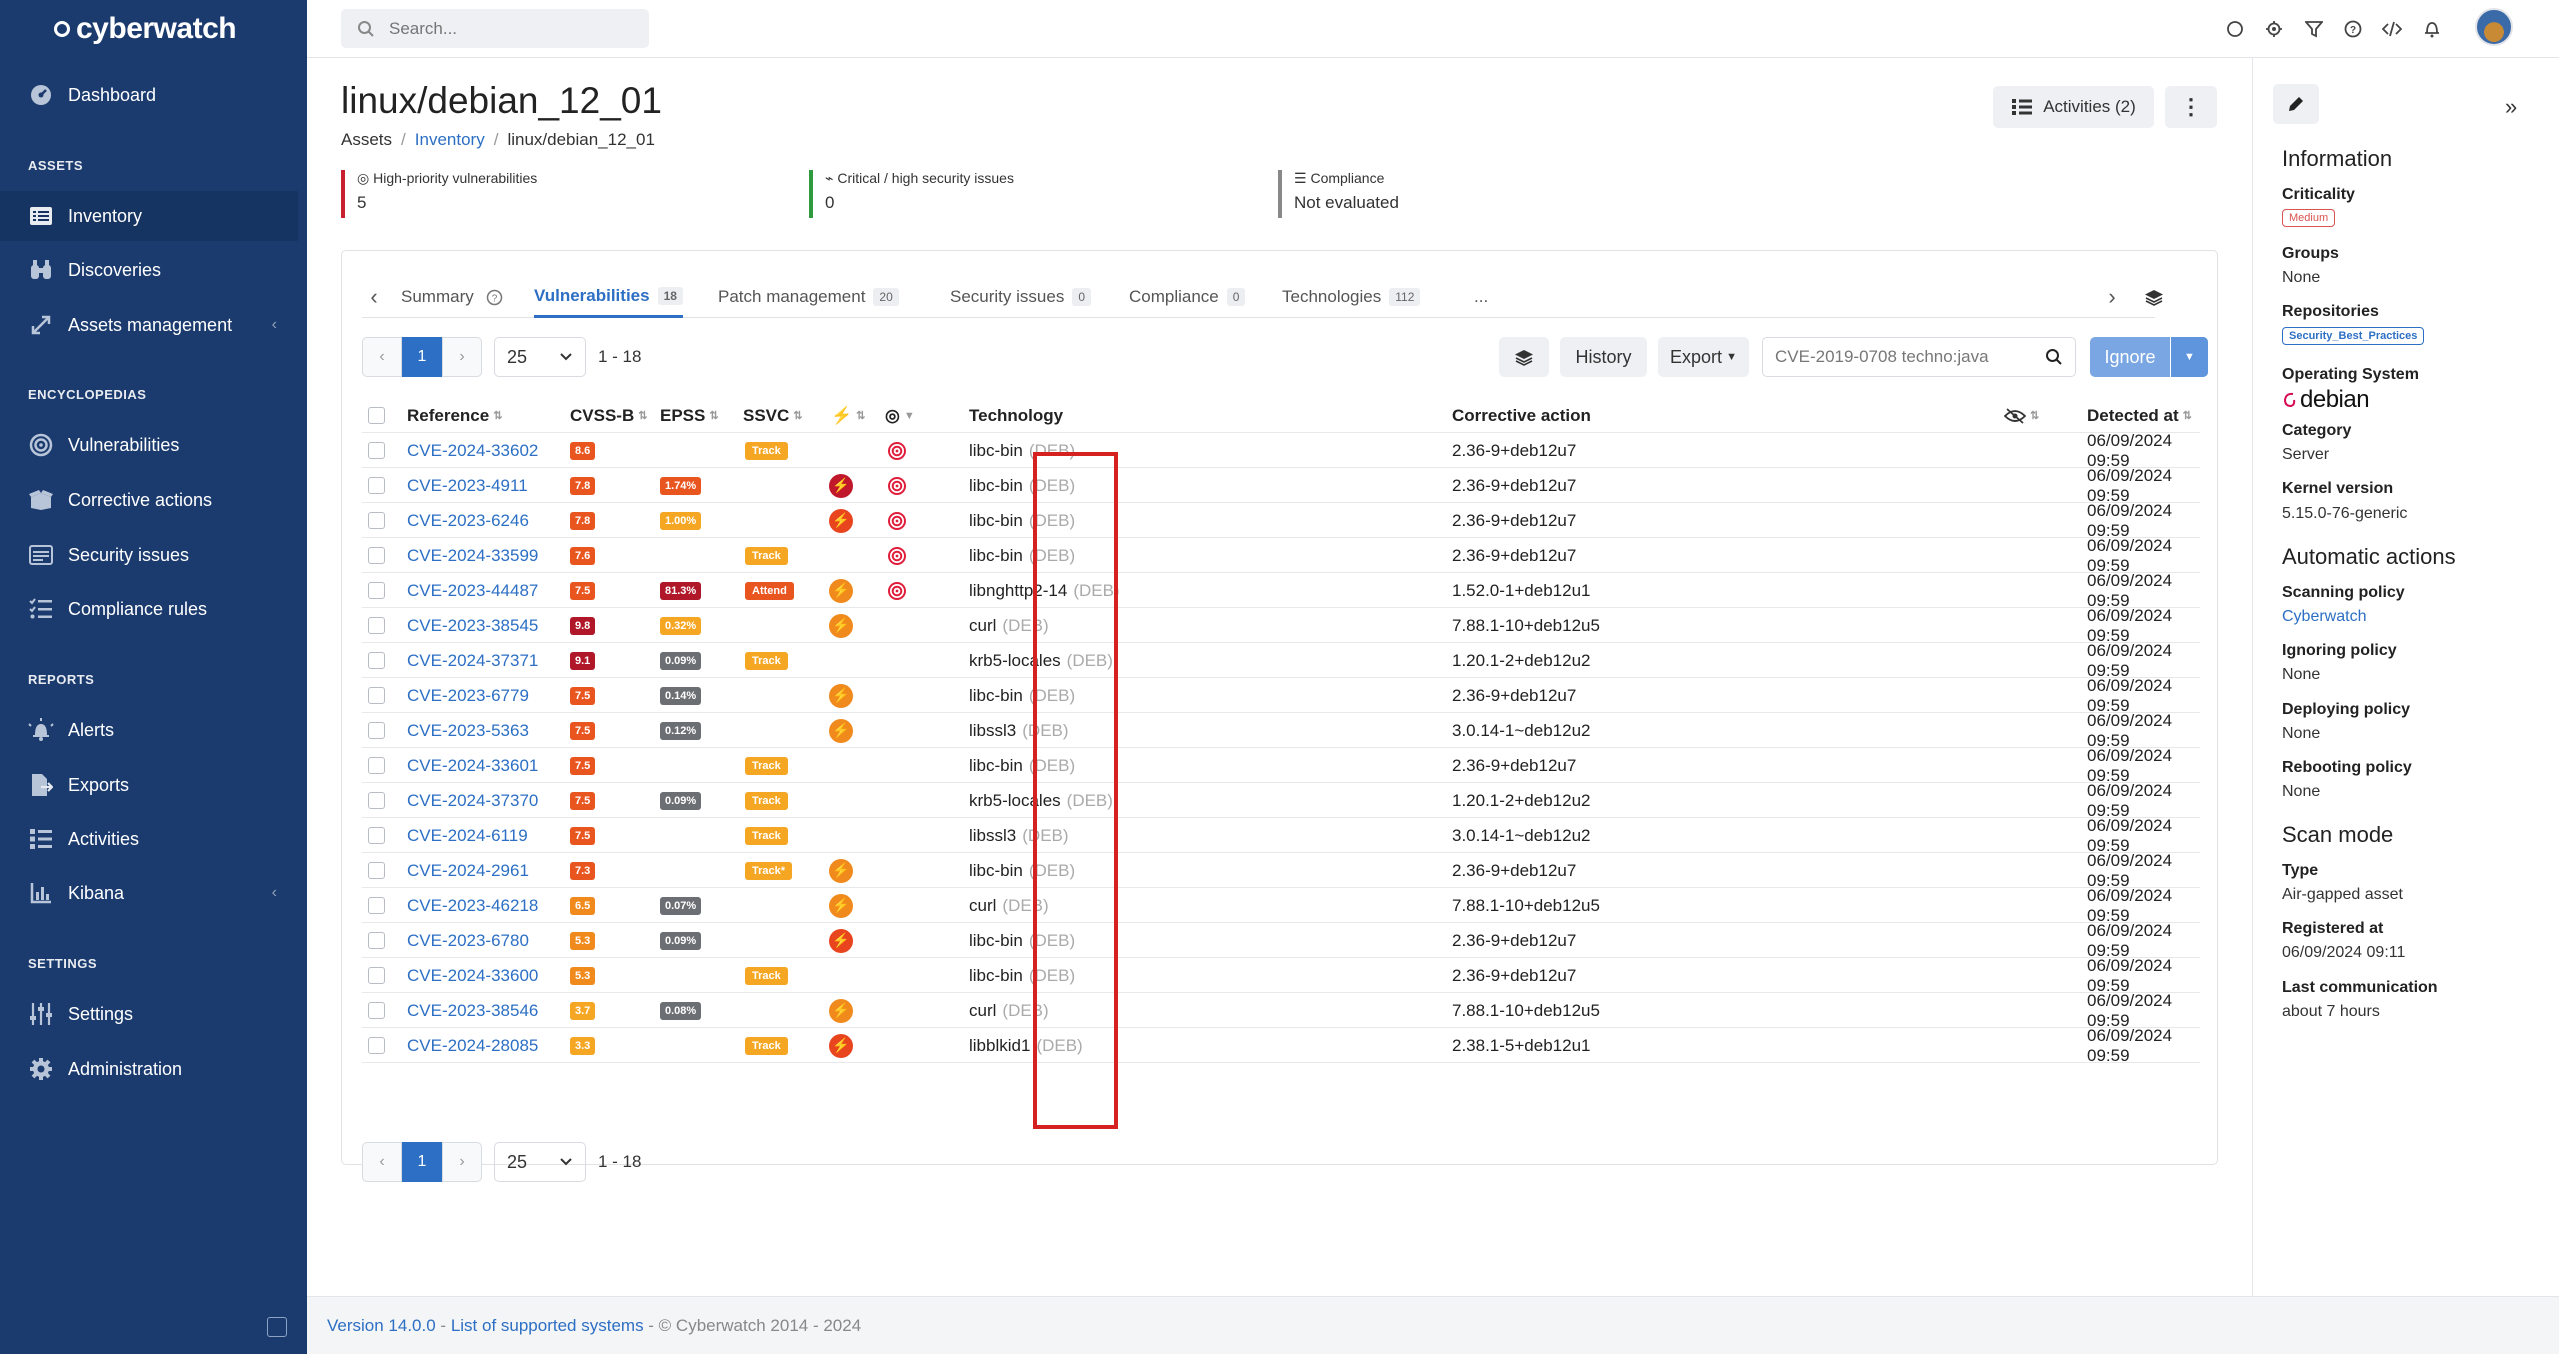 This screenshot has height=1354, width=2559. What do you see at coordinates (2112, 297) in the screenshot?
I see `tabs-next-button: ›` at bounding box center [2112, 297].